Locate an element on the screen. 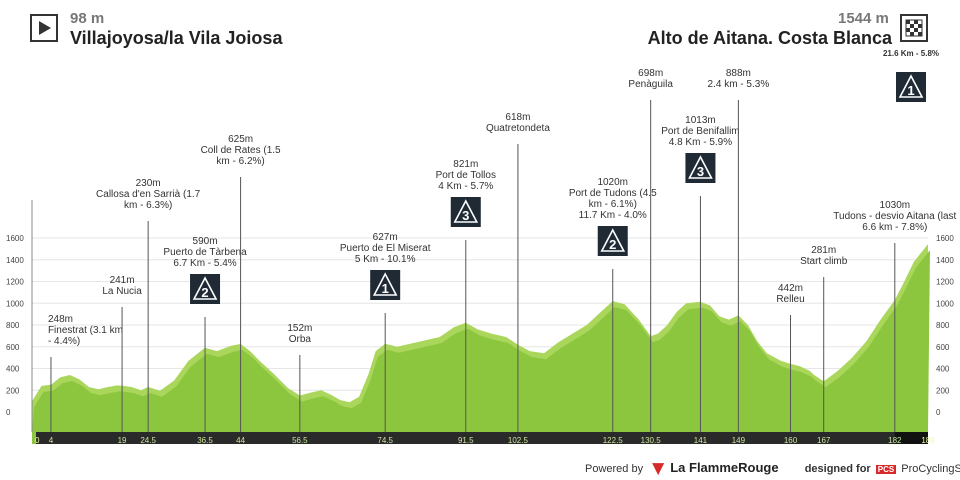 The image size is (960, 480). annotation-label: 230m is located at coordinates (148, 183).